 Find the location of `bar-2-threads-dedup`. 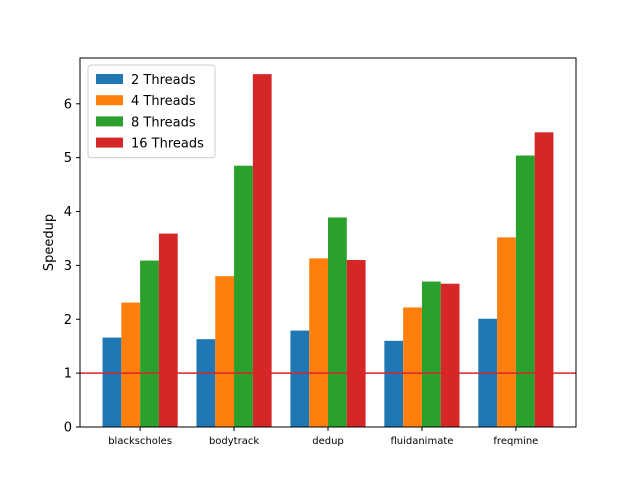

bar-2-threads-dedup is located at coordinates (300, 378).